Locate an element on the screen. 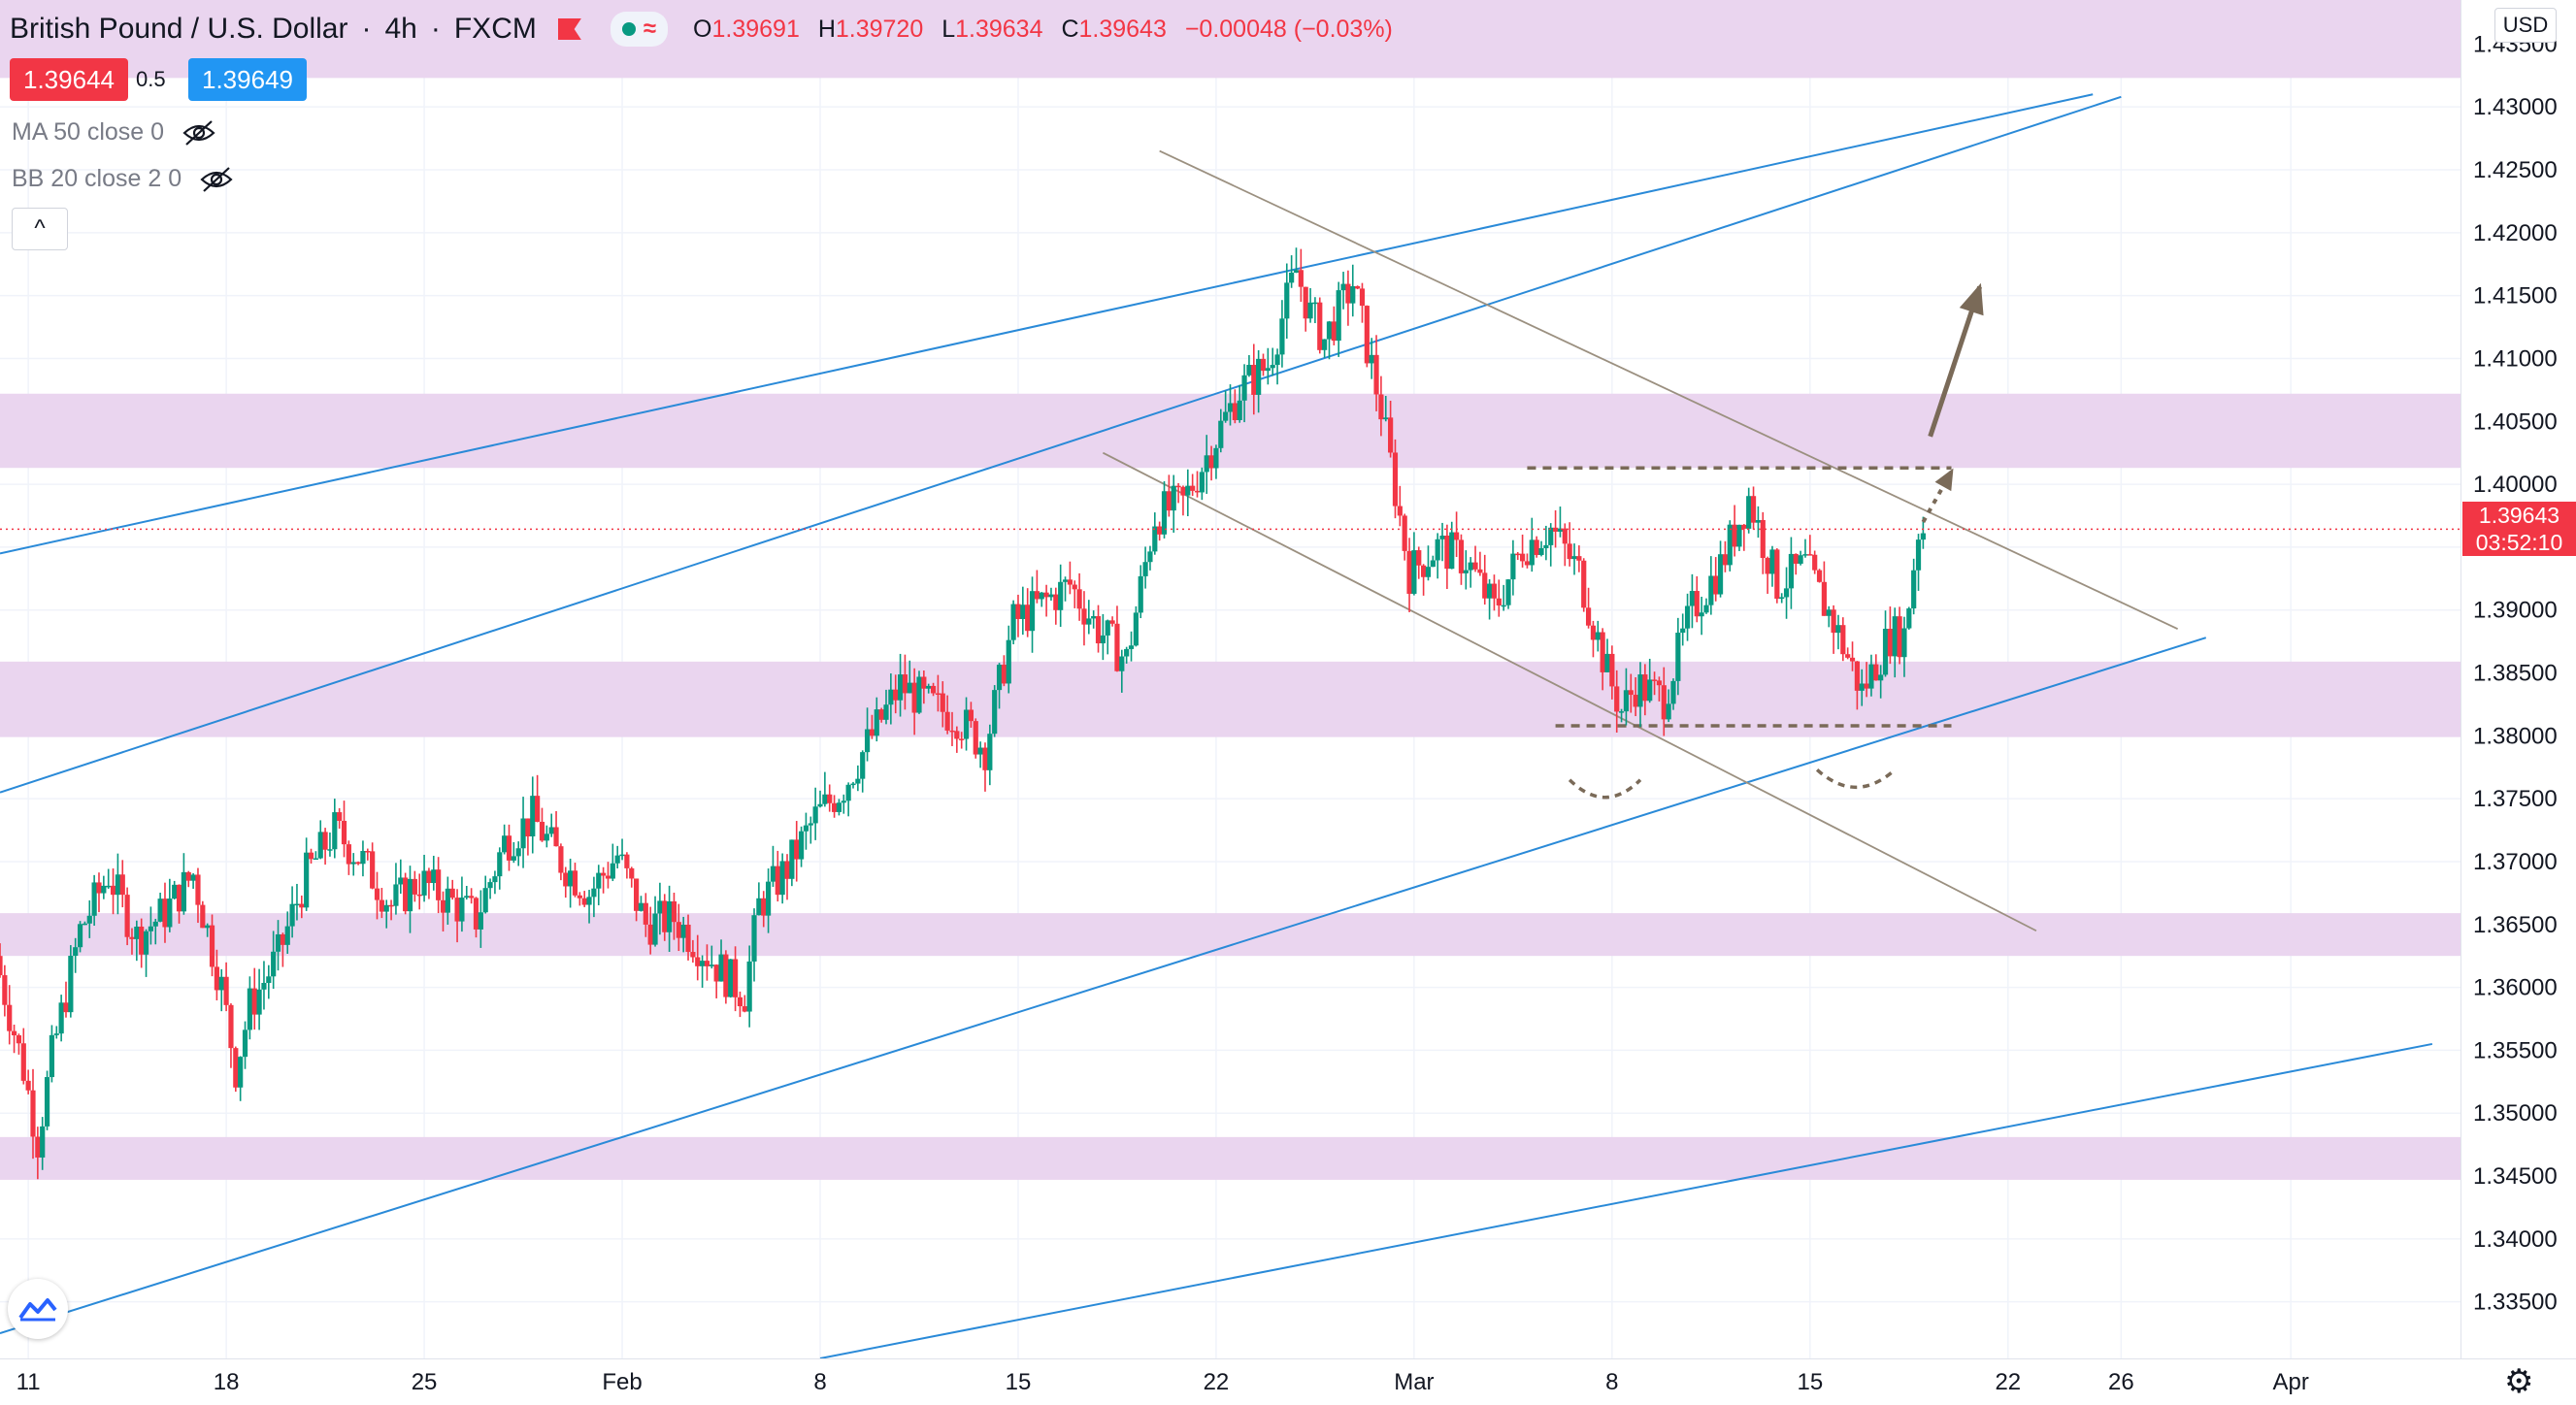 This screenshot has height=1405, width=2576. high-label: H is located at coordinates (826, 29).